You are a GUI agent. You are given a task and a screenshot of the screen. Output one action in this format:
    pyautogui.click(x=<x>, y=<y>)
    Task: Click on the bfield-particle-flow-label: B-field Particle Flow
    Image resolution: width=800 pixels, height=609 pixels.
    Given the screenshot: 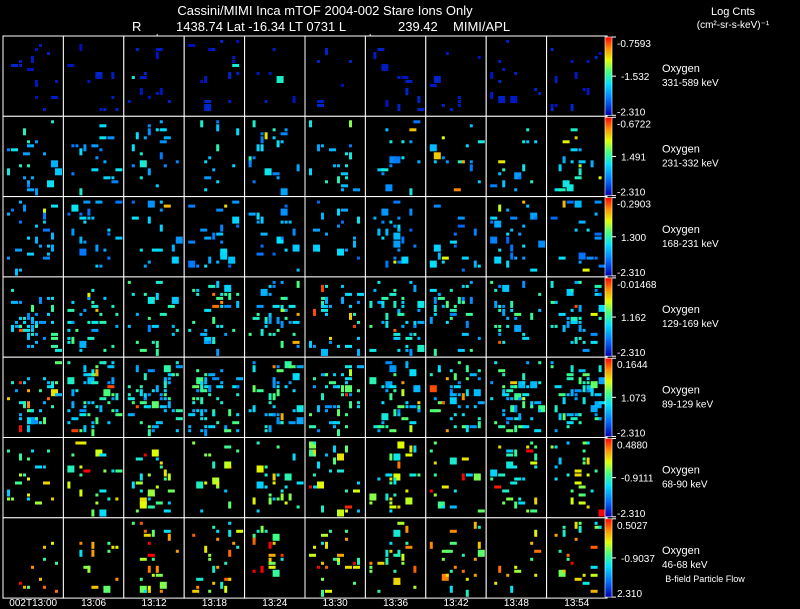 What is the action you would take?
    pyautogui.click(x=705, y=579)
    